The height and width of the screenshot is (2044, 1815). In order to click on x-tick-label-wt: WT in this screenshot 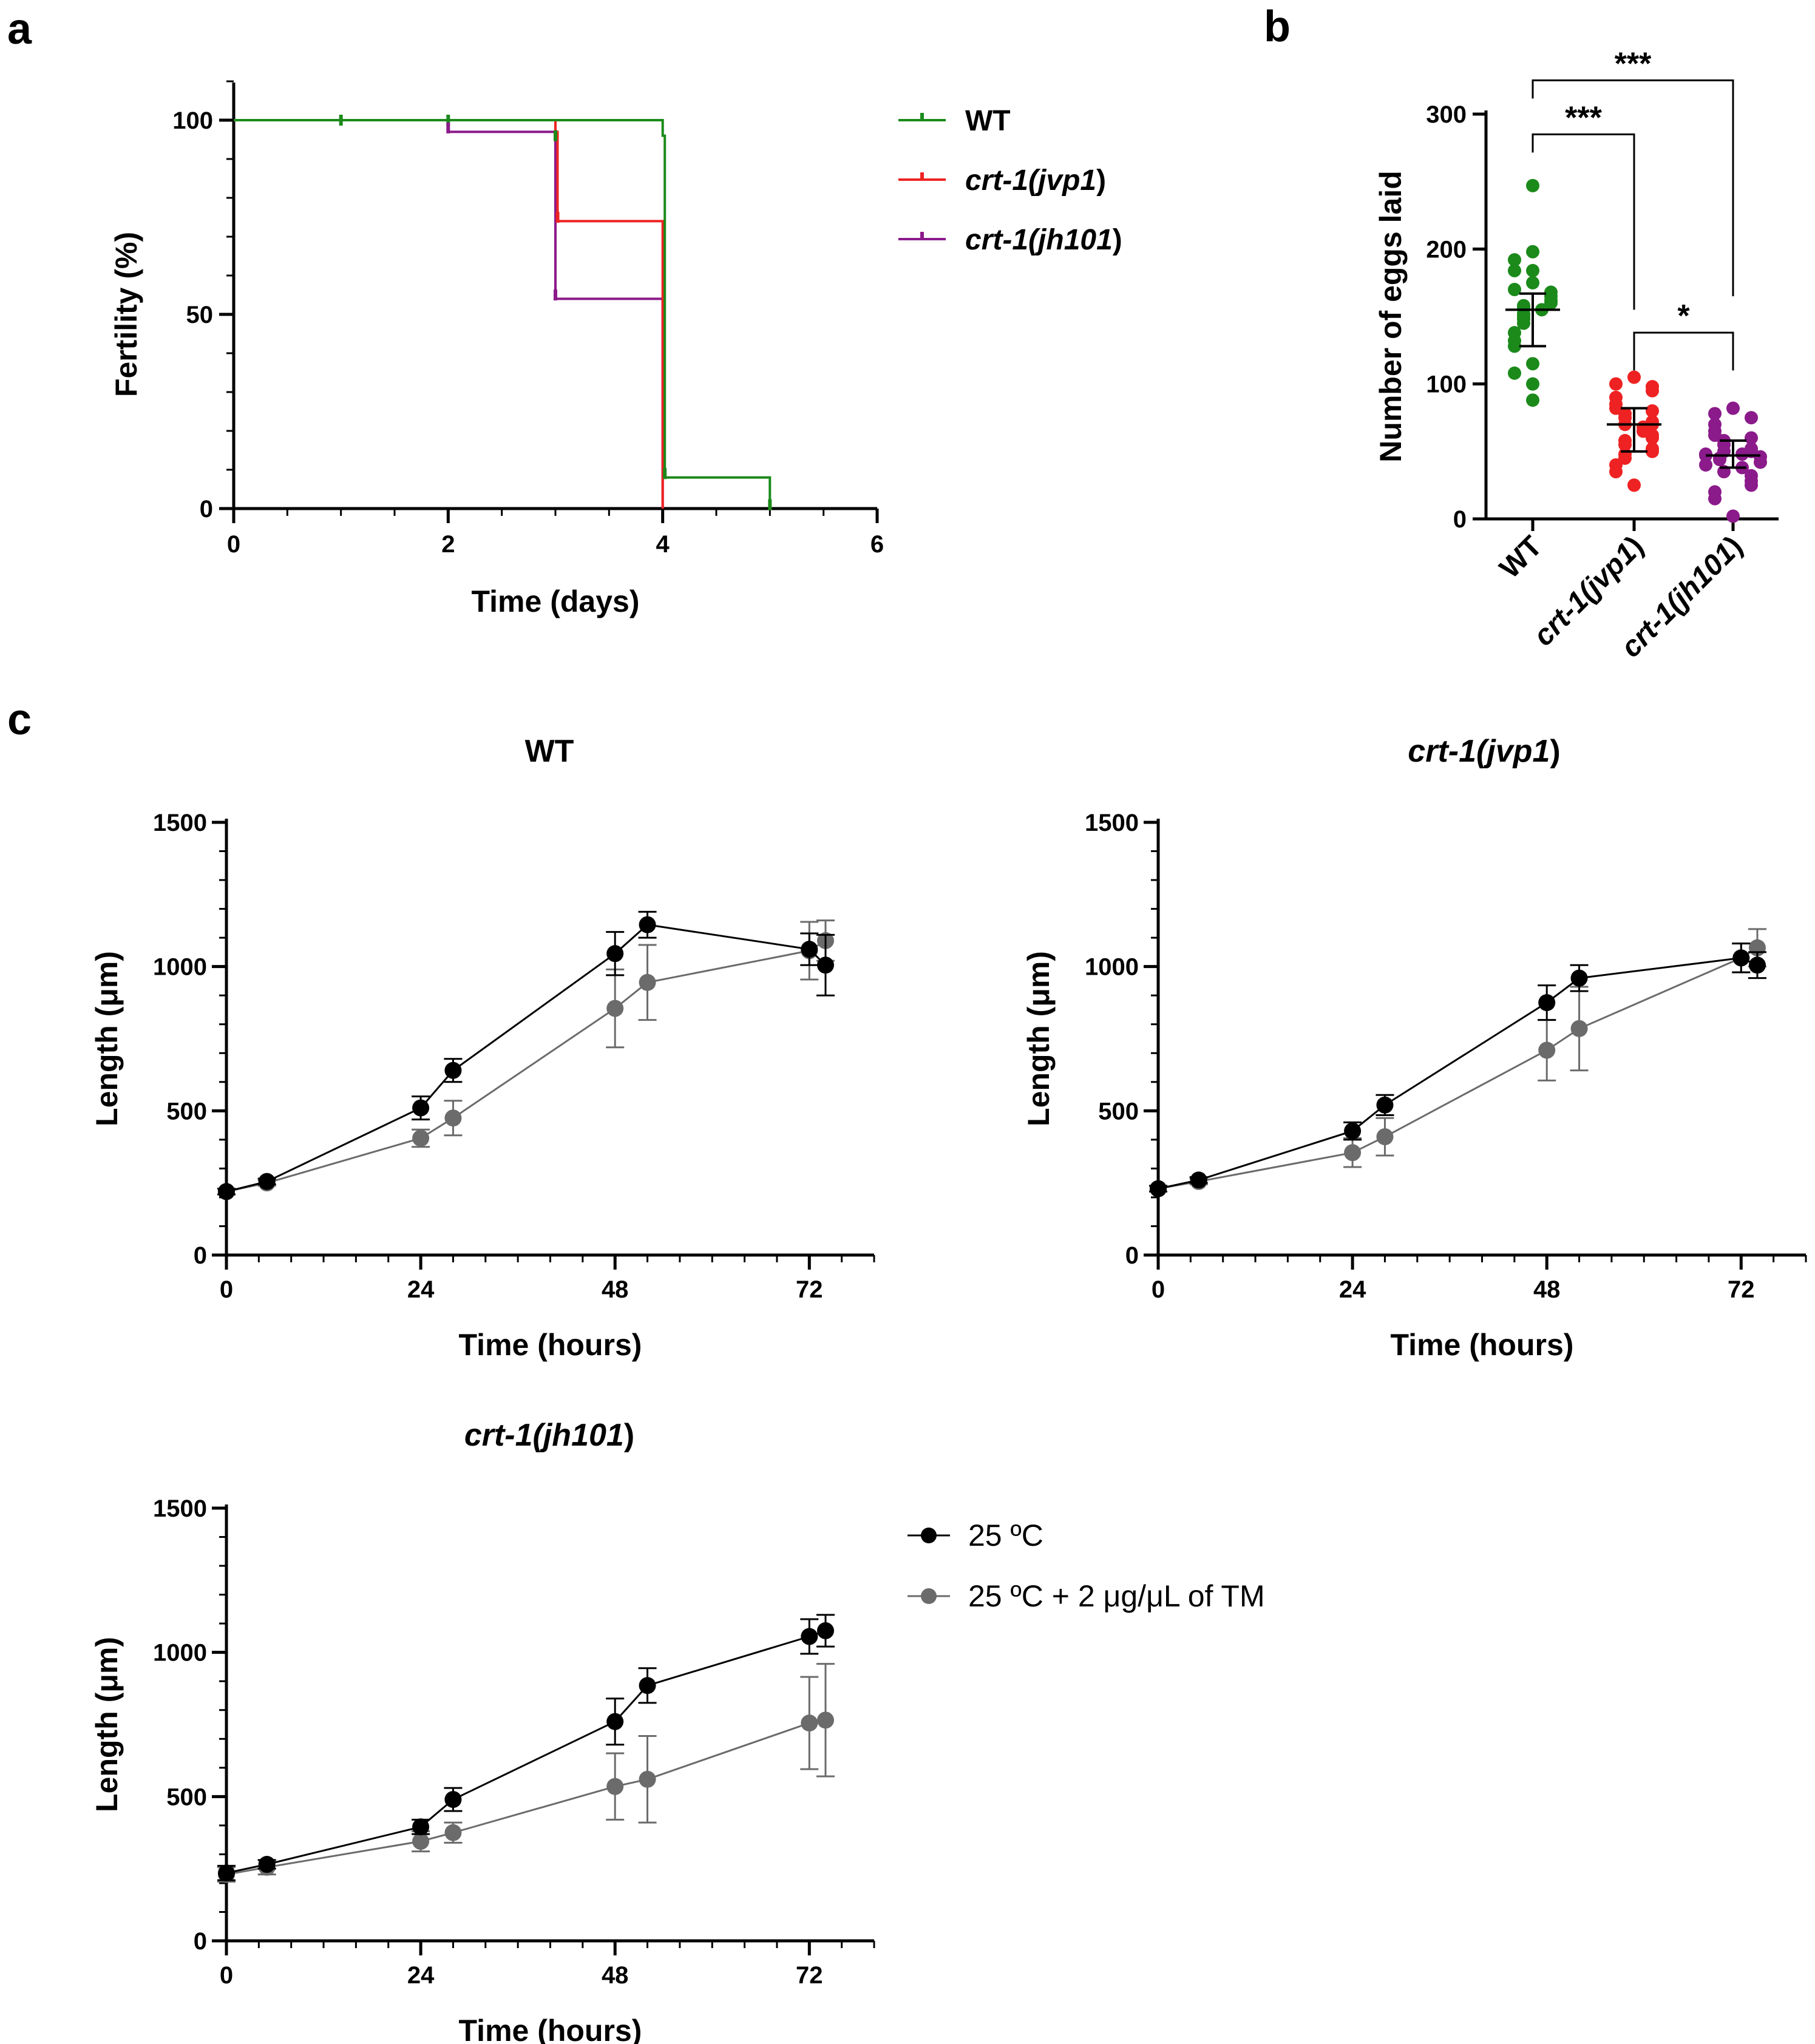, I will do `click(1522, 557)`.